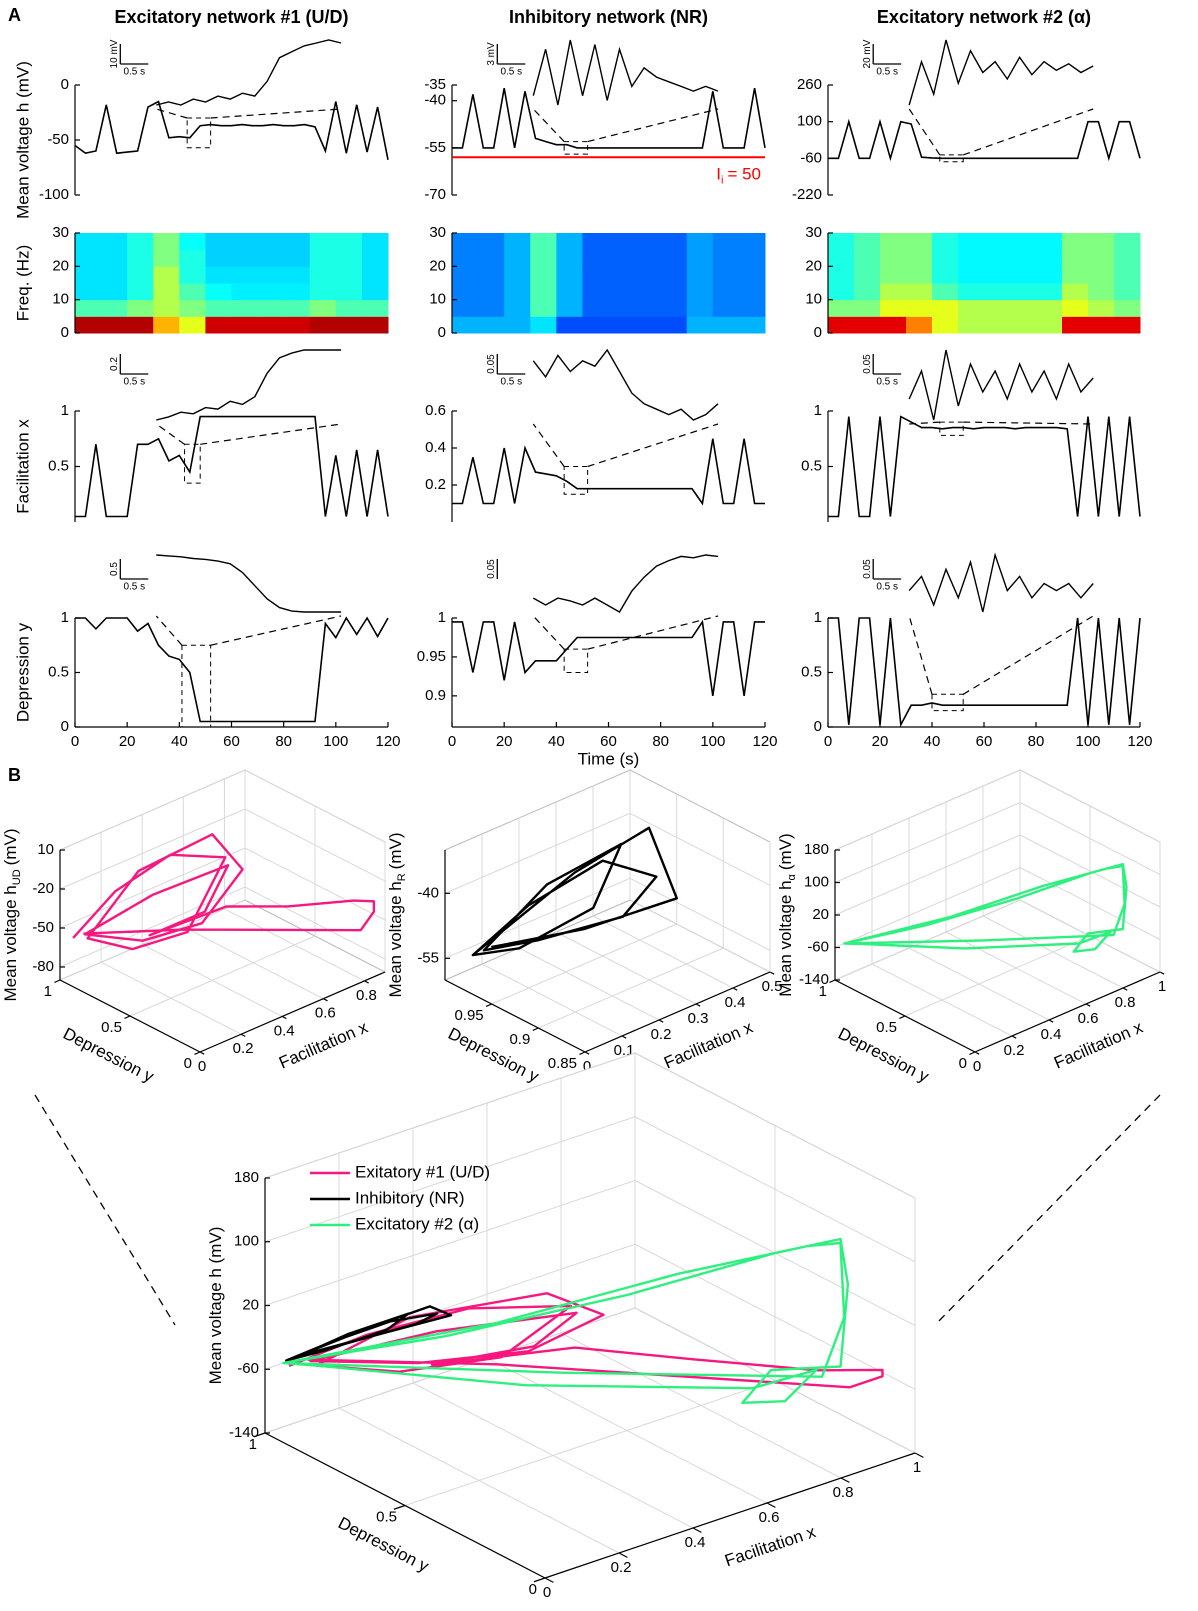 This screenshot has height=1611, width=1198. Describe the element at coordinates (661, 1034) in the screenshot. I see `x-tick-label: 0.2` at that location.